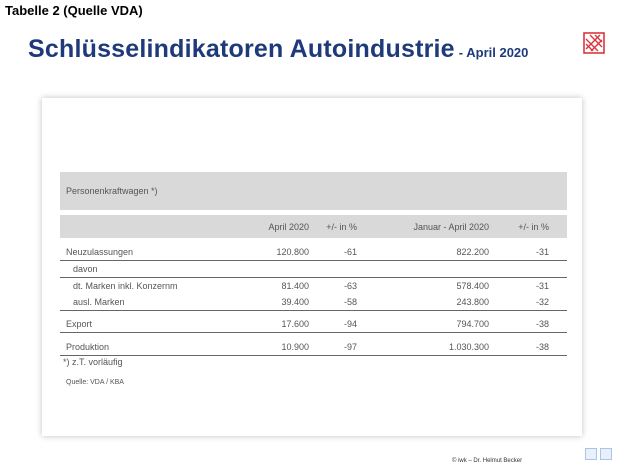  Describe the element at coordinates (350, 286) in the screenshot. I see `cell-change-april: -63` at that location.